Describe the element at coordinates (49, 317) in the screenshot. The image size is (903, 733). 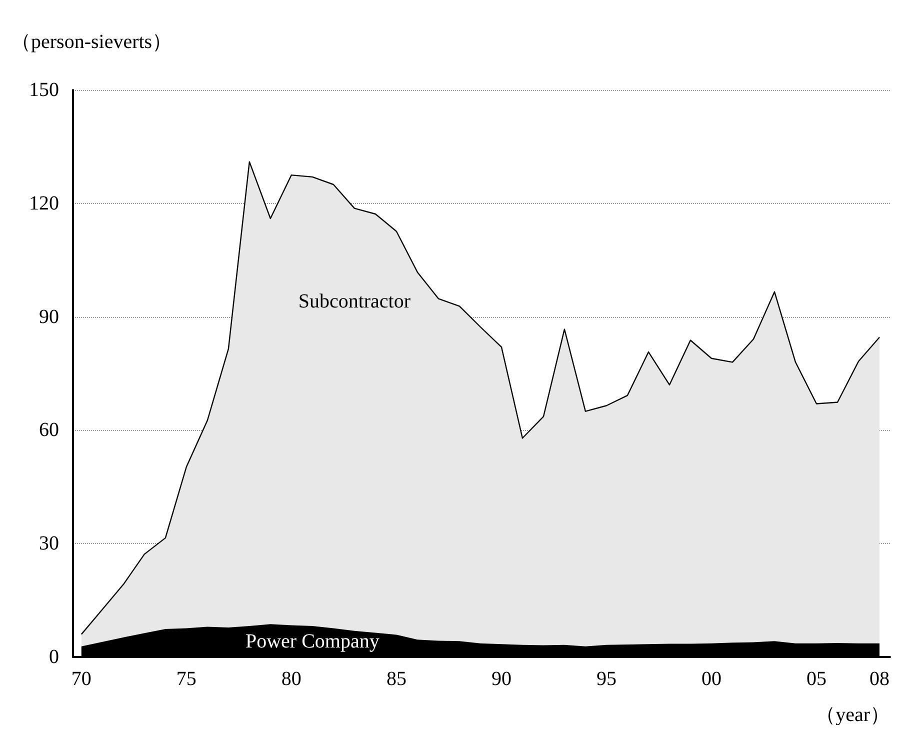
I see `y-tick-label: 90` at that location.